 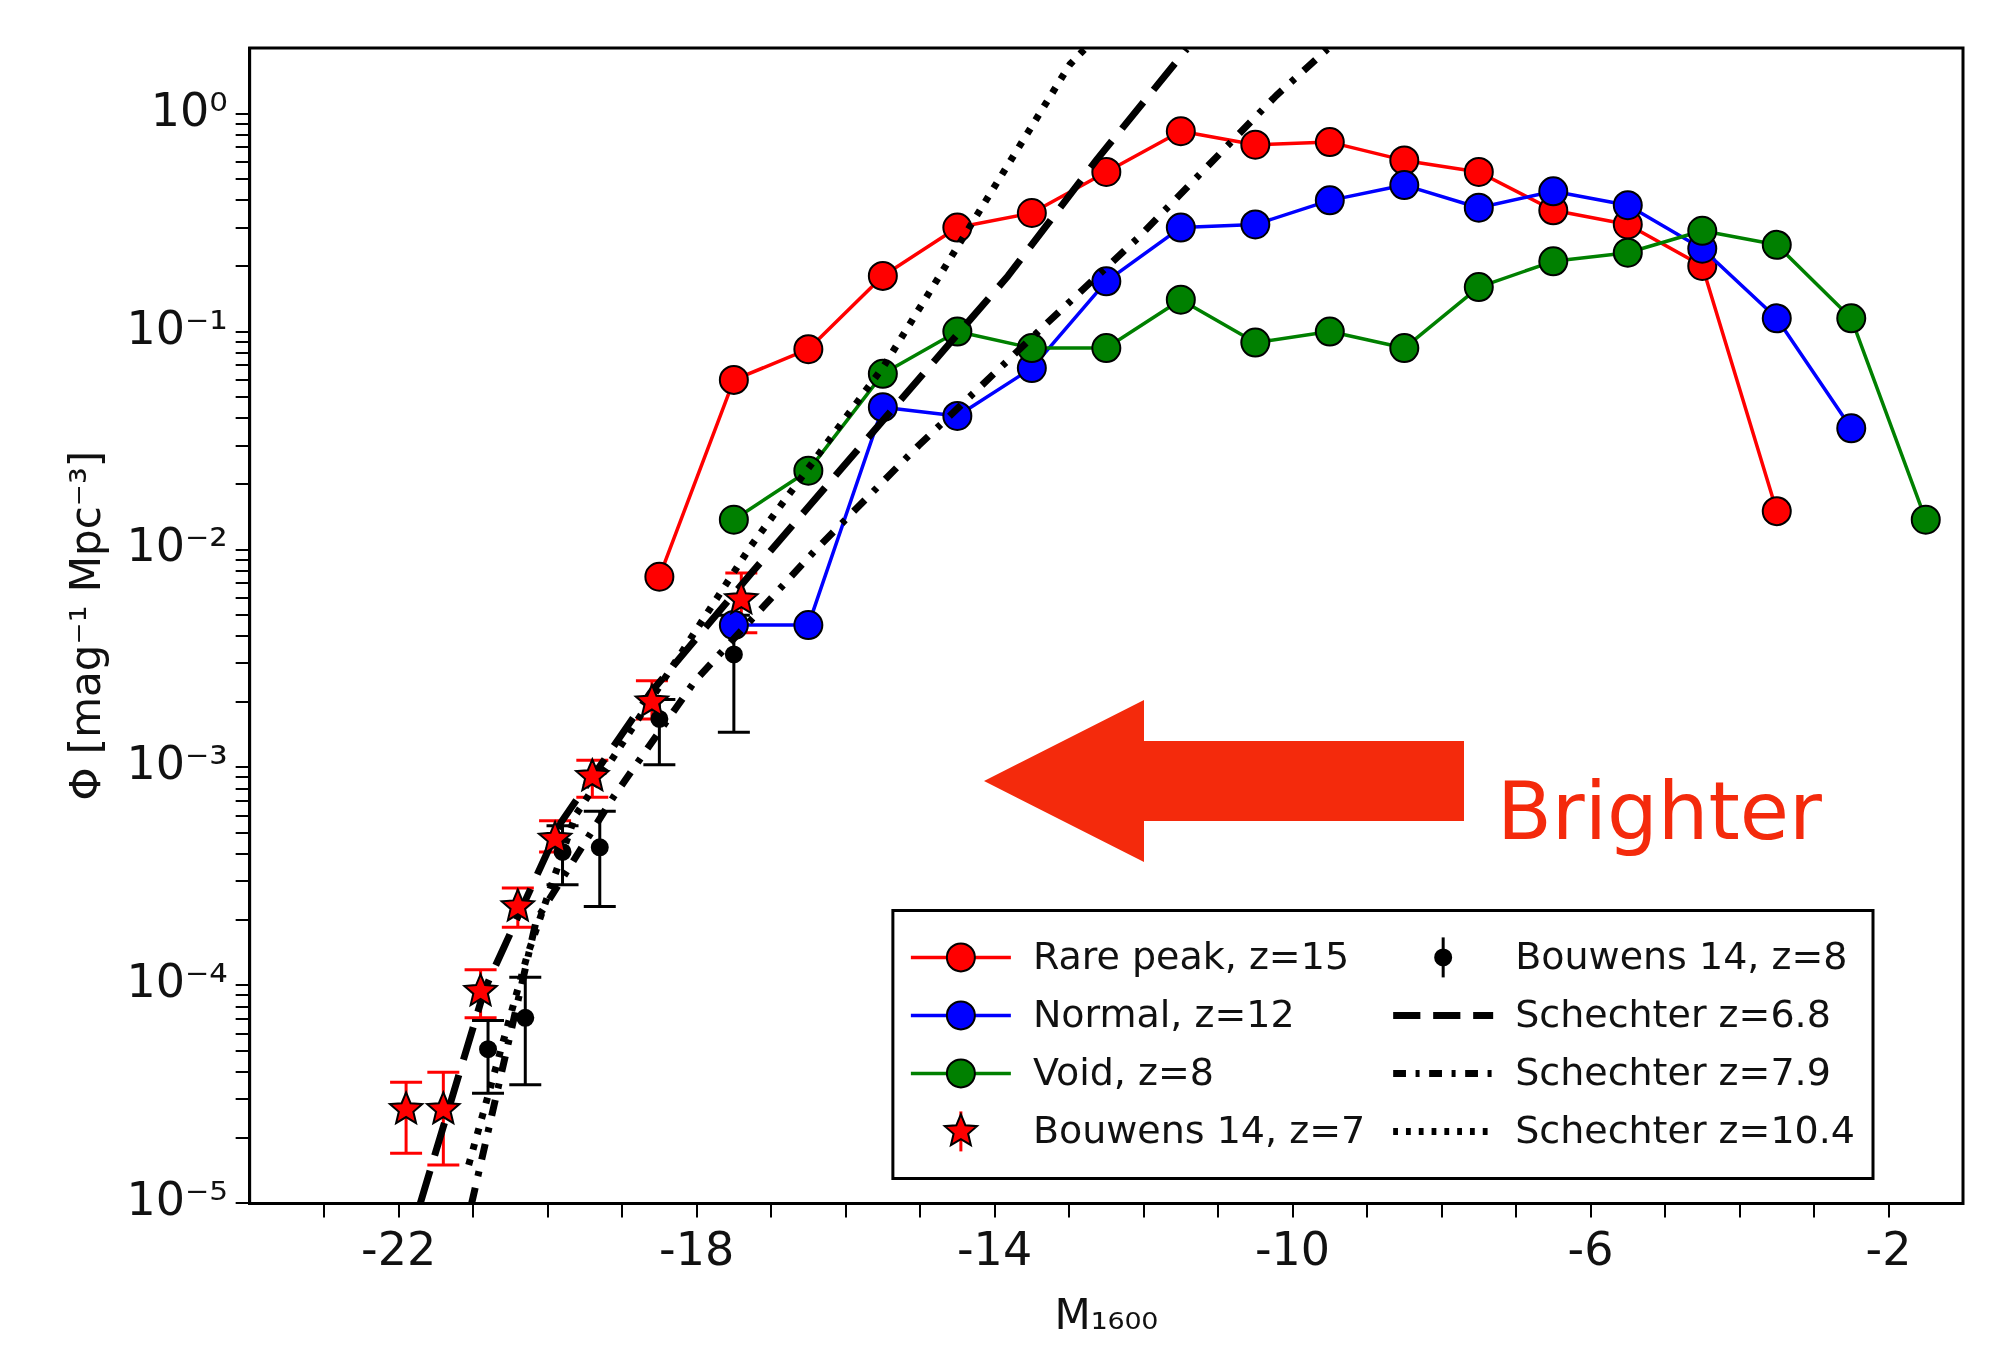 What do you see at coordinates (1590, 1248) in the screenshot?
I see `x-tick-label: -6` at bounding box center [1590, 1248].